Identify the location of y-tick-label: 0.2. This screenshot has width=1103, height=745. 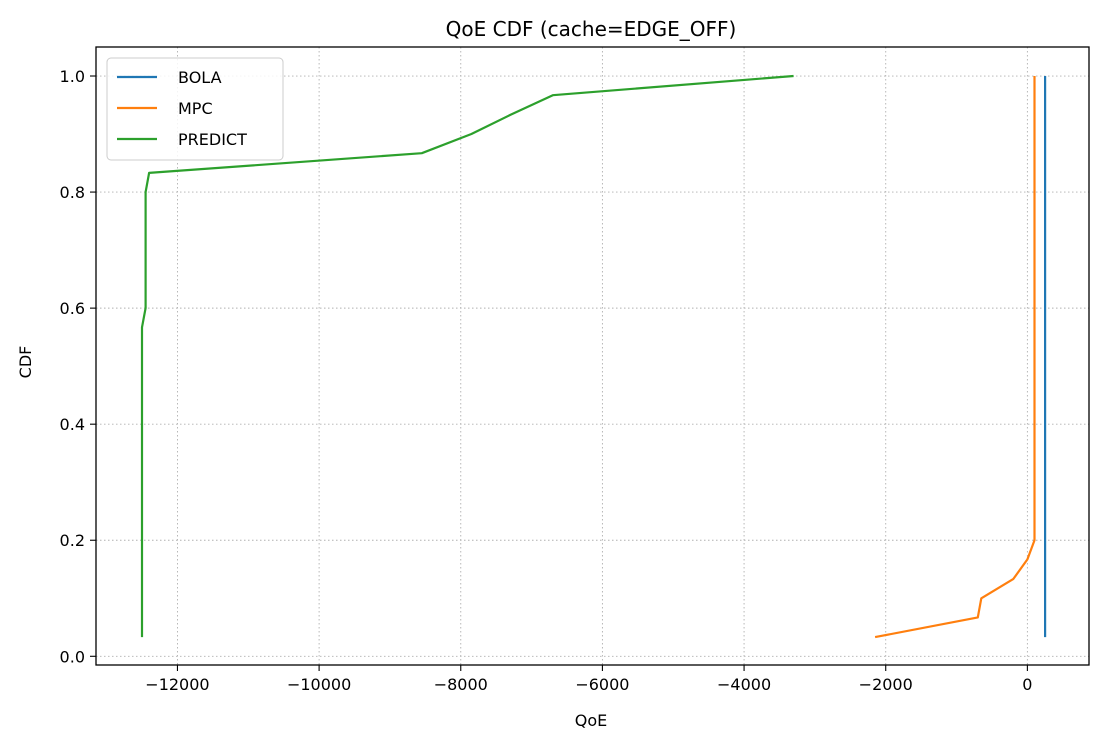
(72, 540).